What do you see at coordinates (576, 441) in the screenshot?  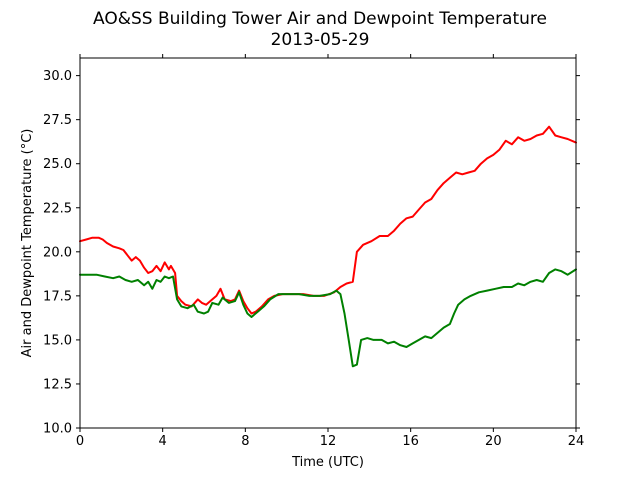 I see `x-tick-label: 24` at bounding box center [576, 441].